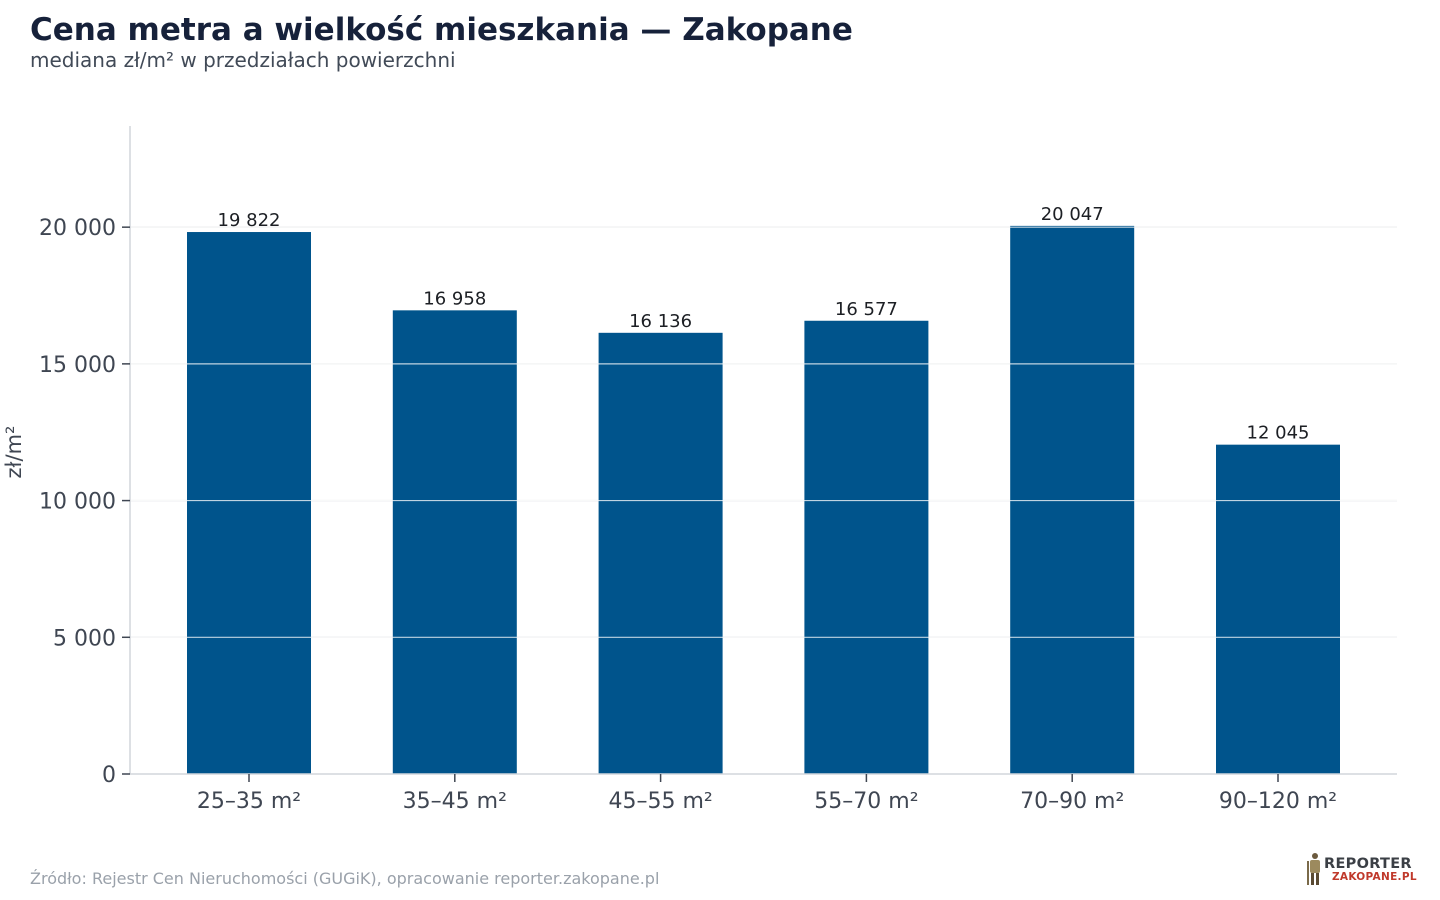 Image resolution: width=1440 pixels, height=900 pixels. What do you see at coordinates (1374, 877) in the screenshot?
I see `logo-word-zakopane: ZAKOPANE.PL` at bounding box center [1374, 877].